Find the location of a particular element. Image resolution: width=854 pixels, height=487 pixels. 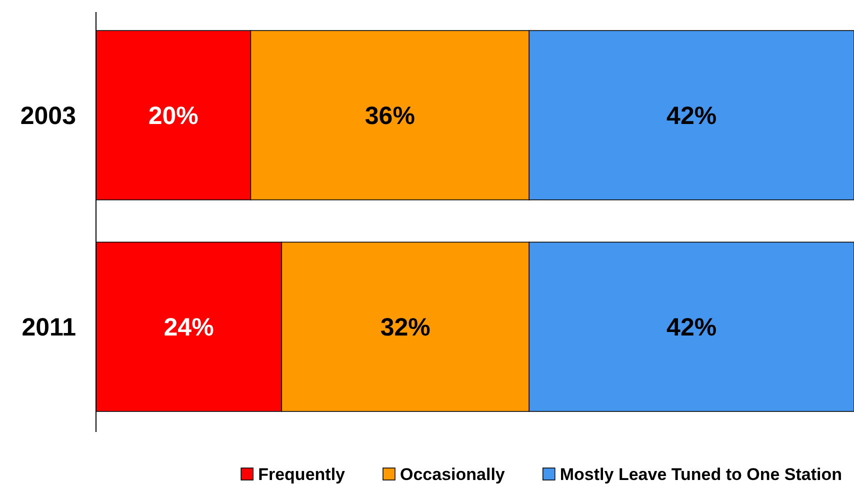

legend-label: Occasionally is located at coordinates (453, 474).